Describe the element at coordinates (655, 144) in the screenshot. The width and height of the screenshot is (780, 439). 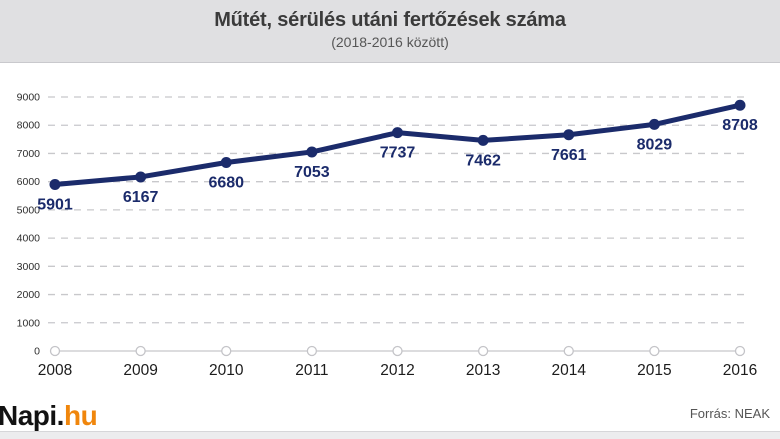
I see `data-label: 8029` at that location.